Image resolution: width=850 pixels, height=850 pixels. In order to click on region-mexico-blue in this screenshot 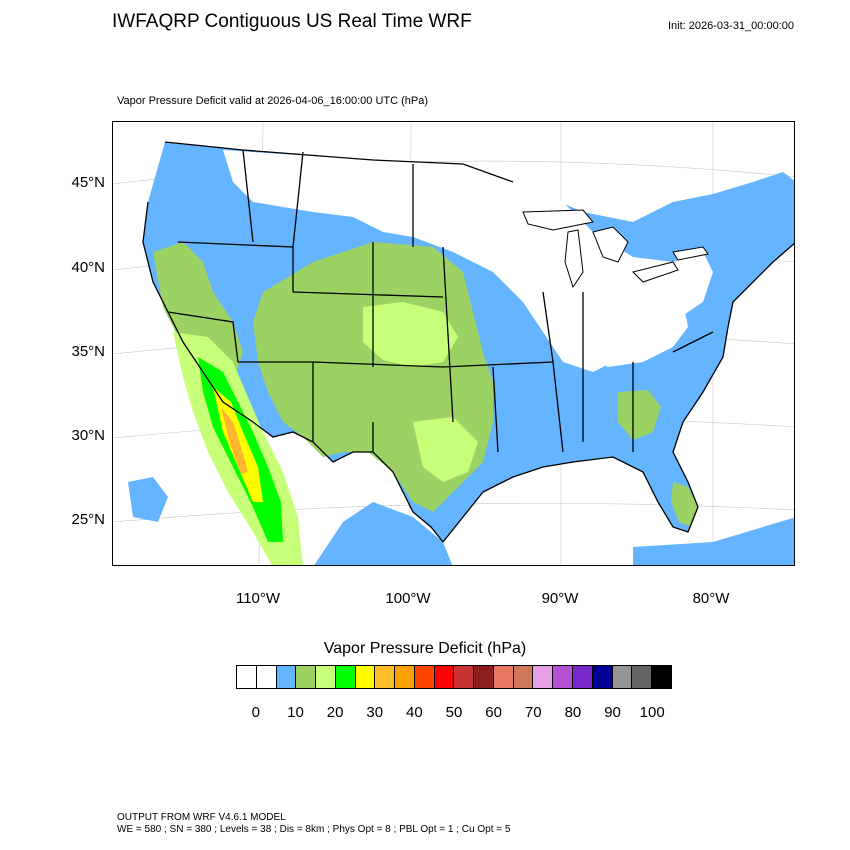, I will do `click(383, 533)`.